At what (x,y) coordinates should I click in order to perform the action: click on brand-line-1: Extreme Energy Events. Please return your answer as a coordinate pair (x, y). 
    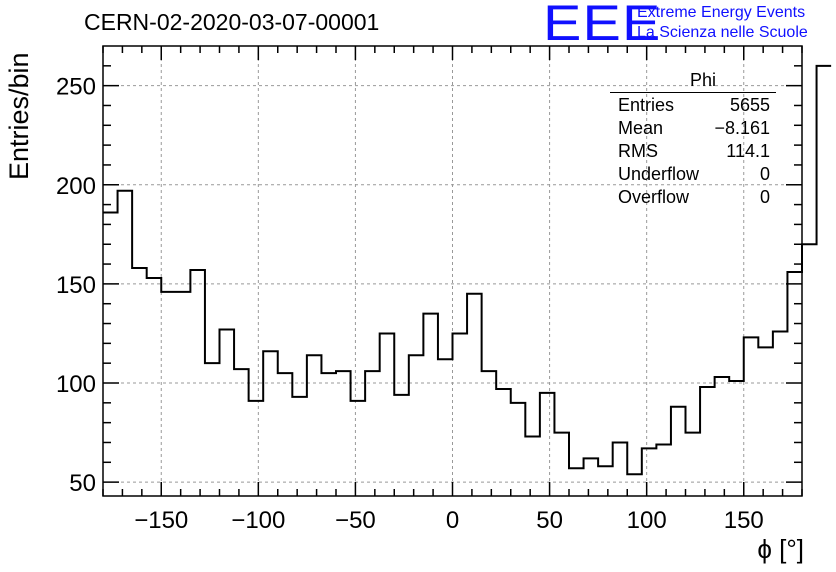
    Looking at the image, I should click on (721, 12).